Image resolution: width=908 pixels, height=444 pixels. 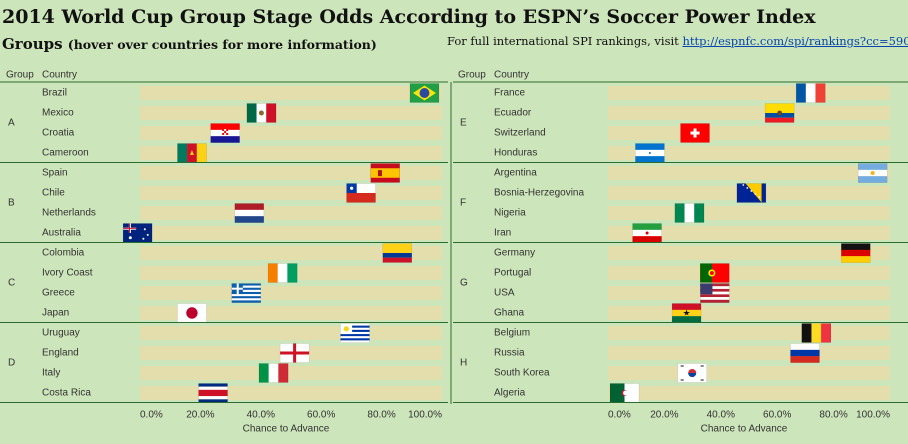 I want to click on colombia-flag-icon, so click(x=397, y=253).